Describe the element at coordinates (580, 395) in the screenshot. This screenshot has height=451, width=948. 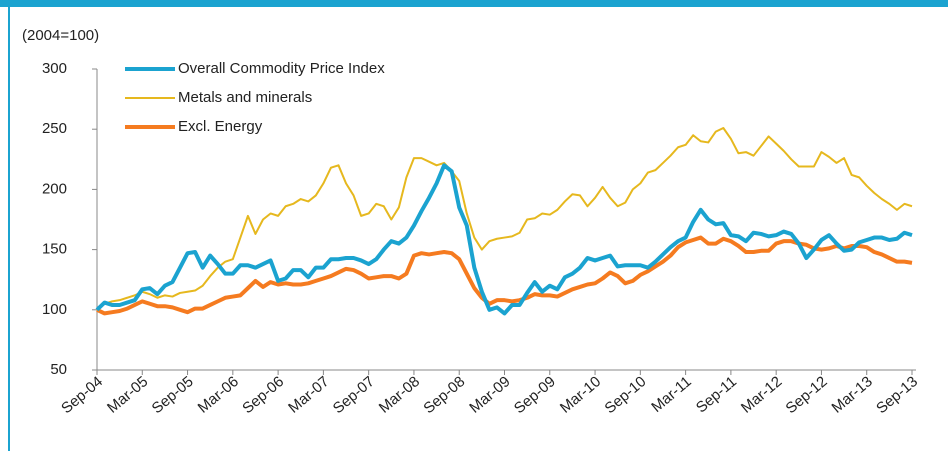
I see `x-tick-label: Mar-10` at that location.